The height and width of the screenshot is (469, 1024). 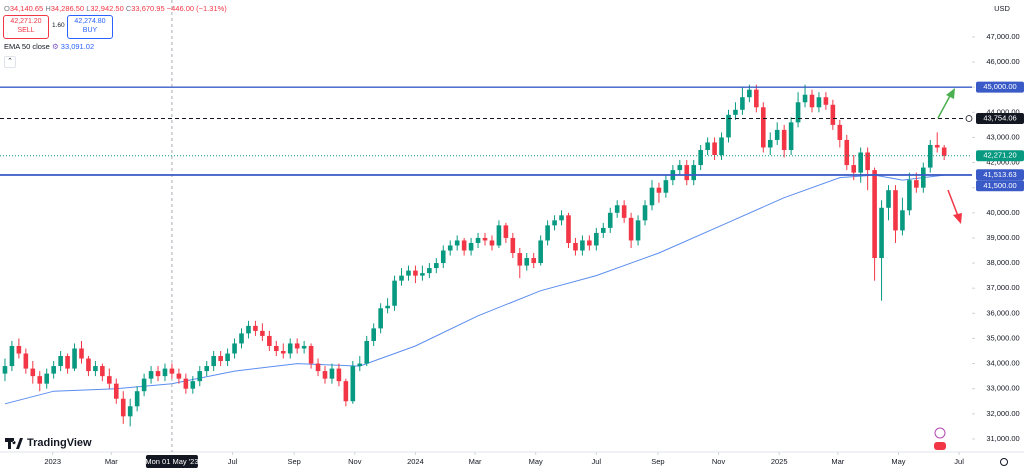 What do you see at coordinates (26, 8) in the screenshot?
I see `legend-value: 34,140.65` at bounding box center [26, 8].